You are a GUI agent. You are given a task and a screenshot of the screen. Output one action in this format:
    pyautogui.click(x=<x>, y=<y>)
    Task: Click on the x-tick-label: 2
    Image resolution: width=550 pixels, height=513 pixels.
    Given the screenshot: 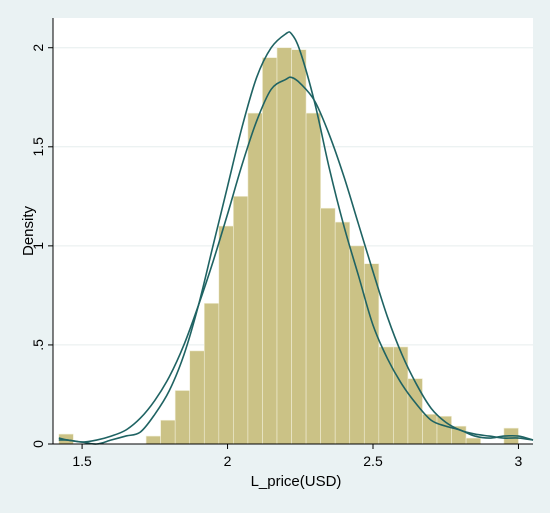 What is the action you would take?
    pyautogui.click(x=228, y=461)
    